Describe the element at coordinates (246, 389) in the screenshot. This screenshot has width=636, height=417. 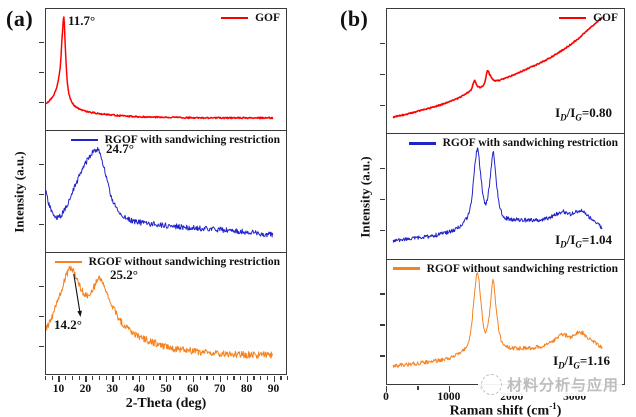
I see `x-tick-label: 80` at that location.